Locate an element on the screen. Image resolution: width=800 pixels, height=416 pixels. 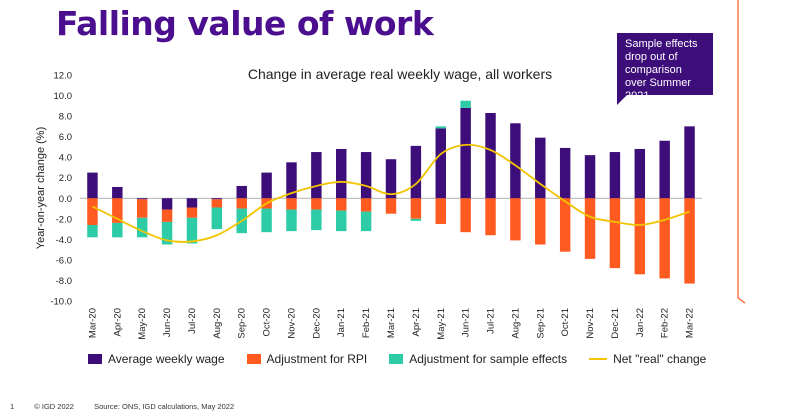
legend-swatch-wage is located at coordinates (95, 359).